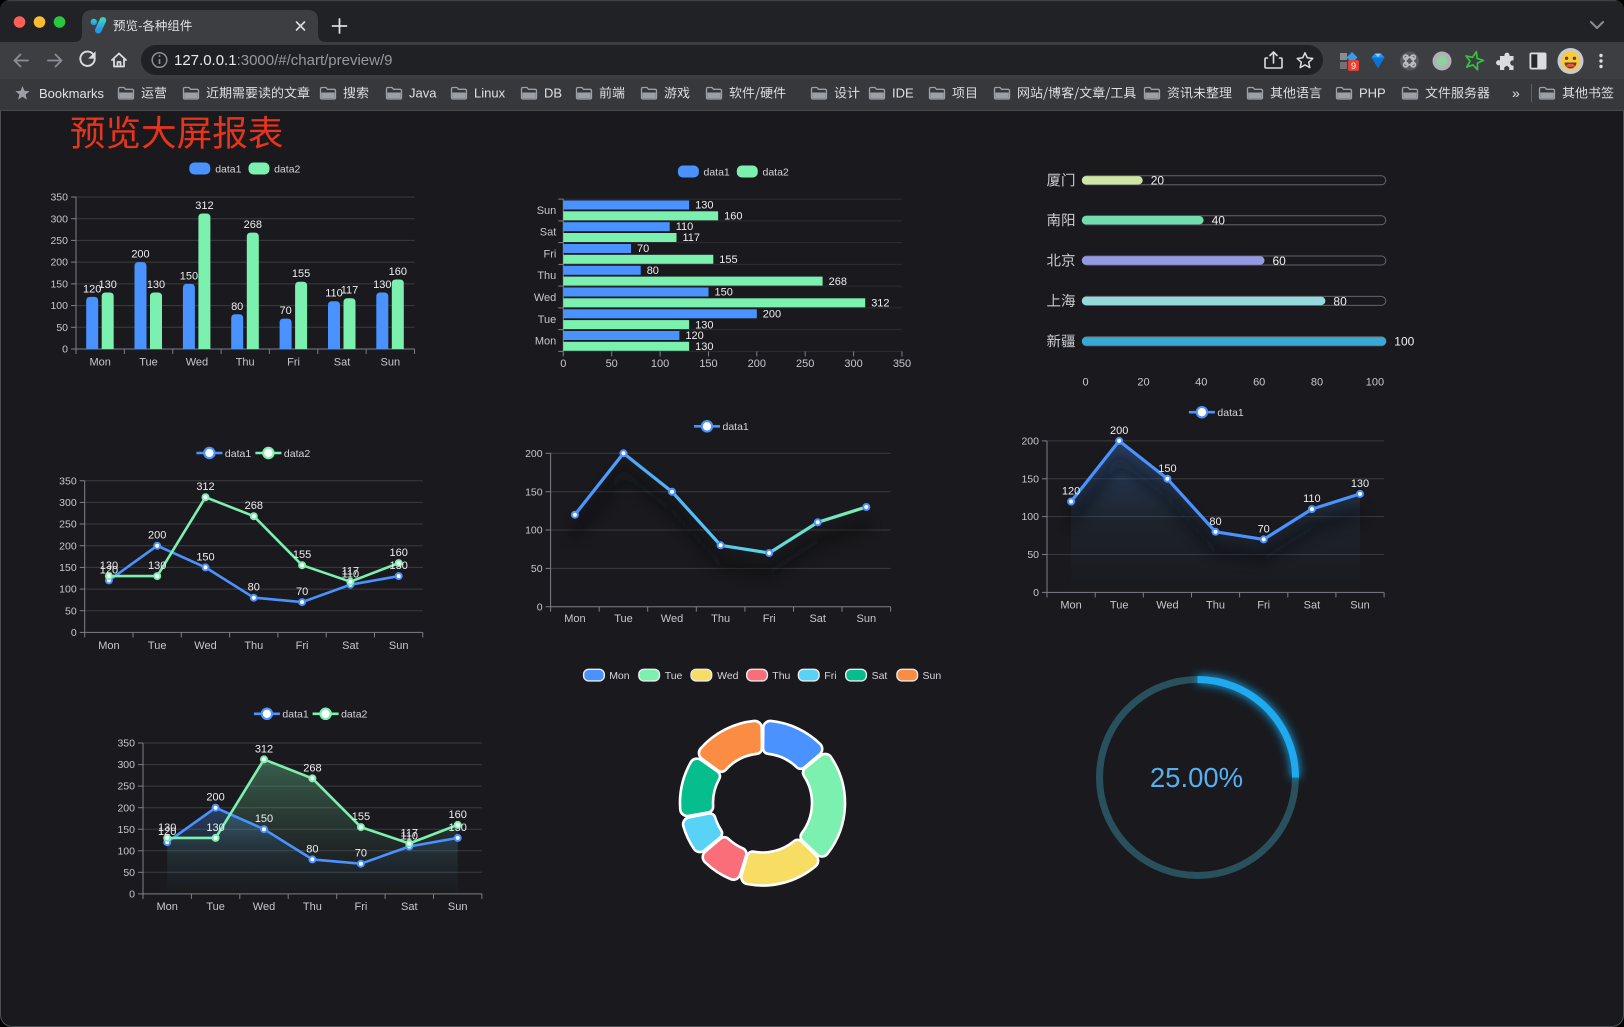  What do you see at coordinates (68, 481) in the screenshot?
I see `svg-text: 350` at bounding box center [68, 481].